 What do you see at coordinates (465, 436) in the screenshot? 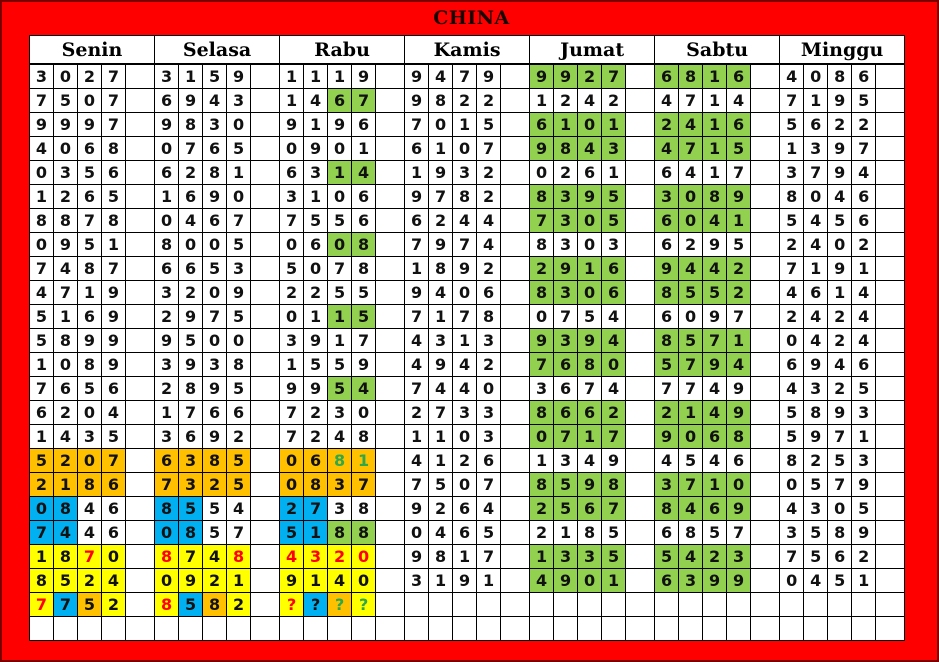
I see `digit-cell-kamis: 0` at bounding box center [465, 436].